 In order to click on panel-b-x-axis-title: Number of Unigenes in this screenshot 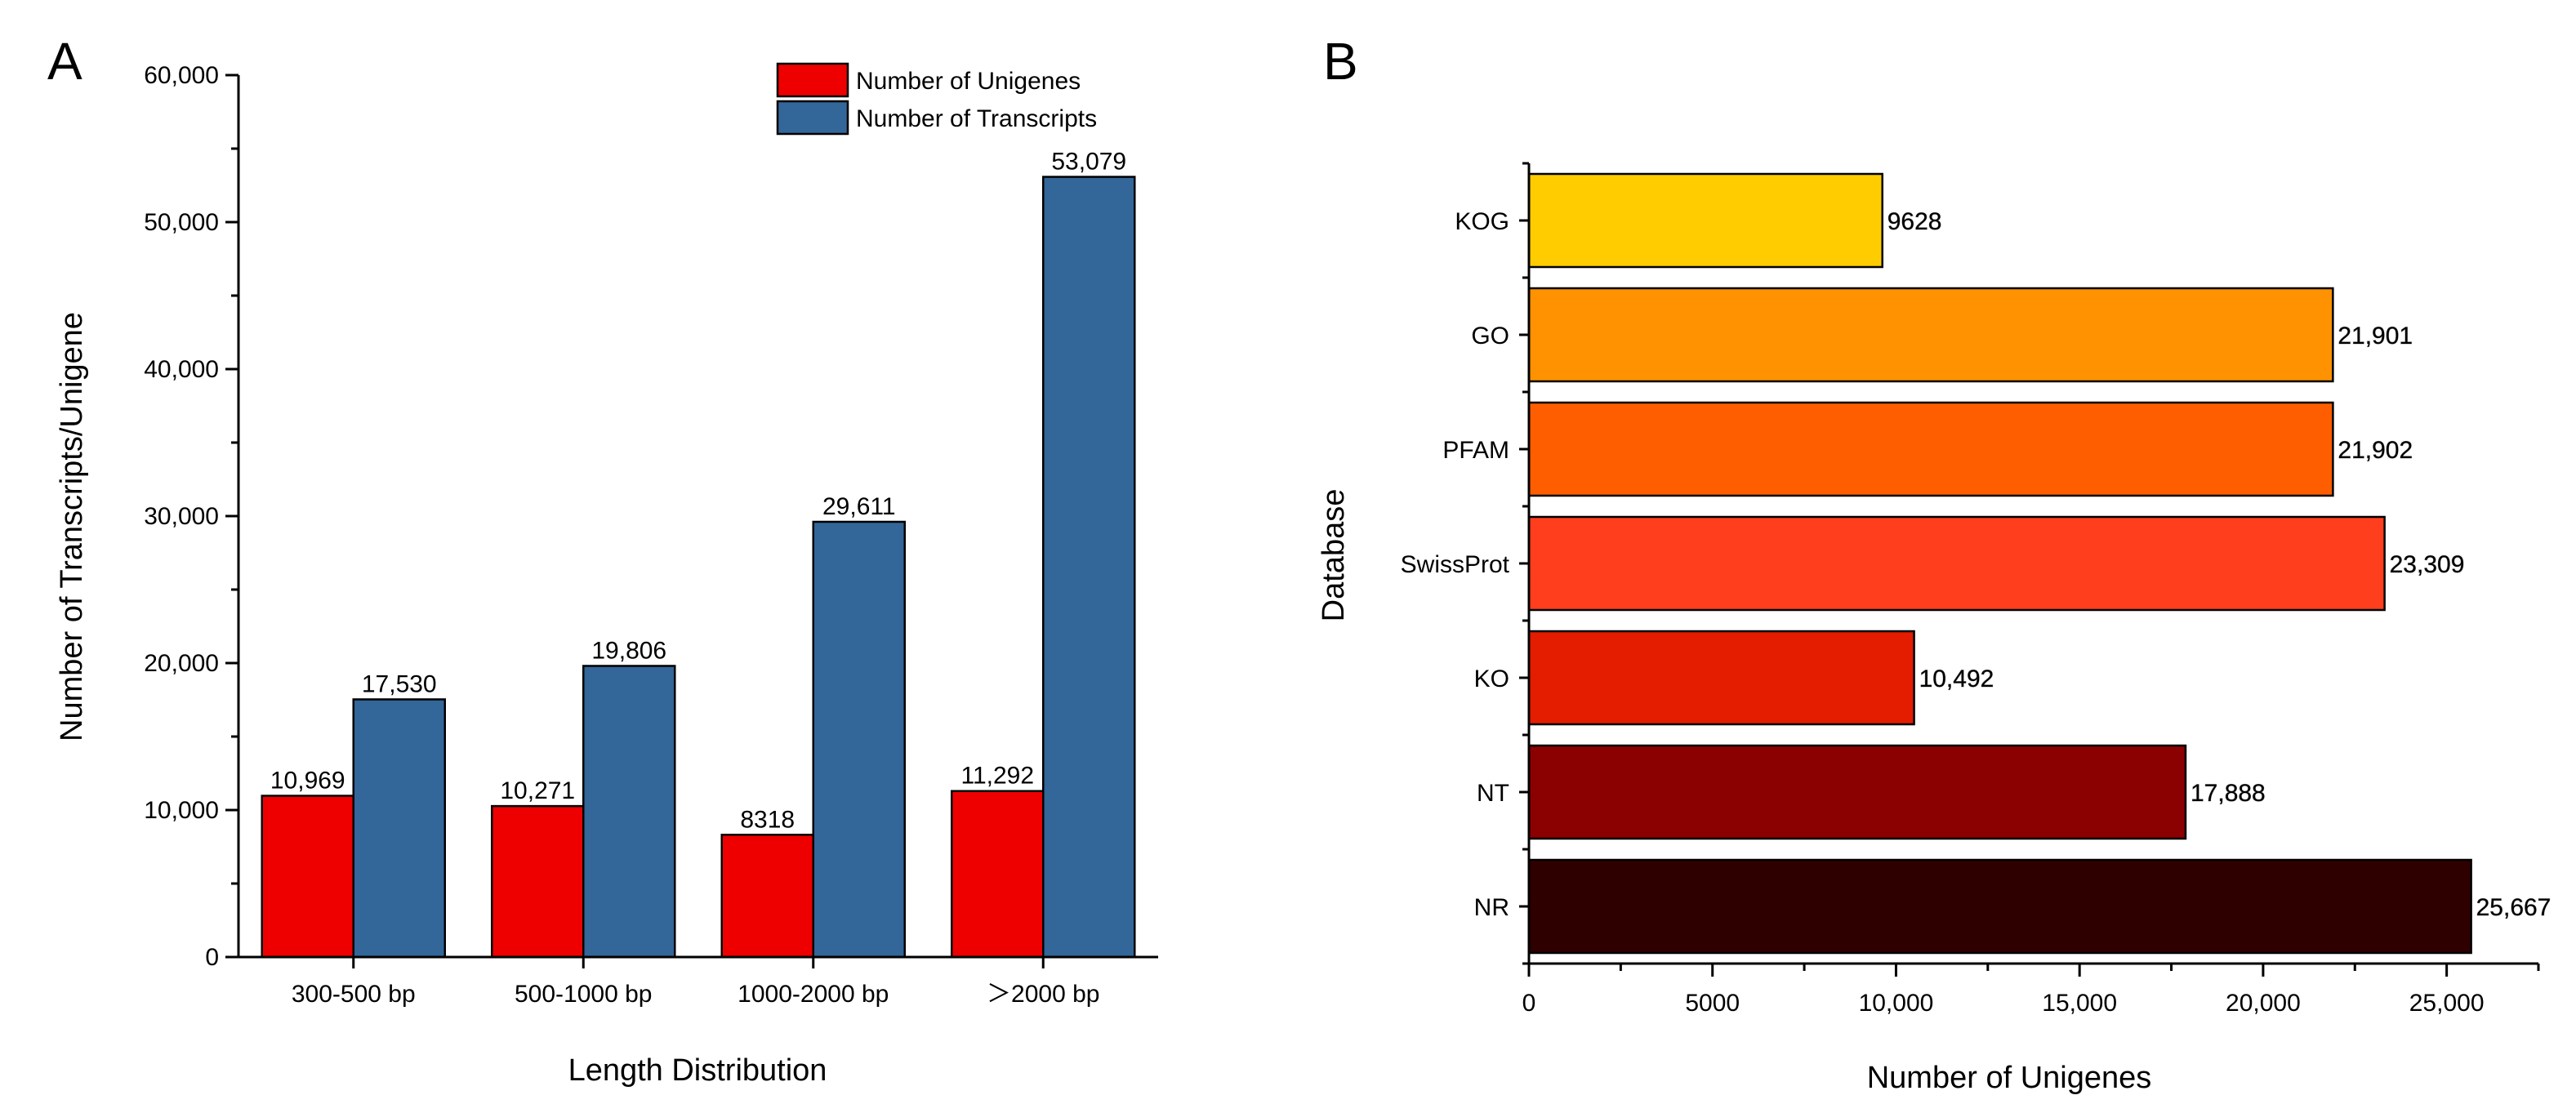, I will do `click(2010, 1078)`.